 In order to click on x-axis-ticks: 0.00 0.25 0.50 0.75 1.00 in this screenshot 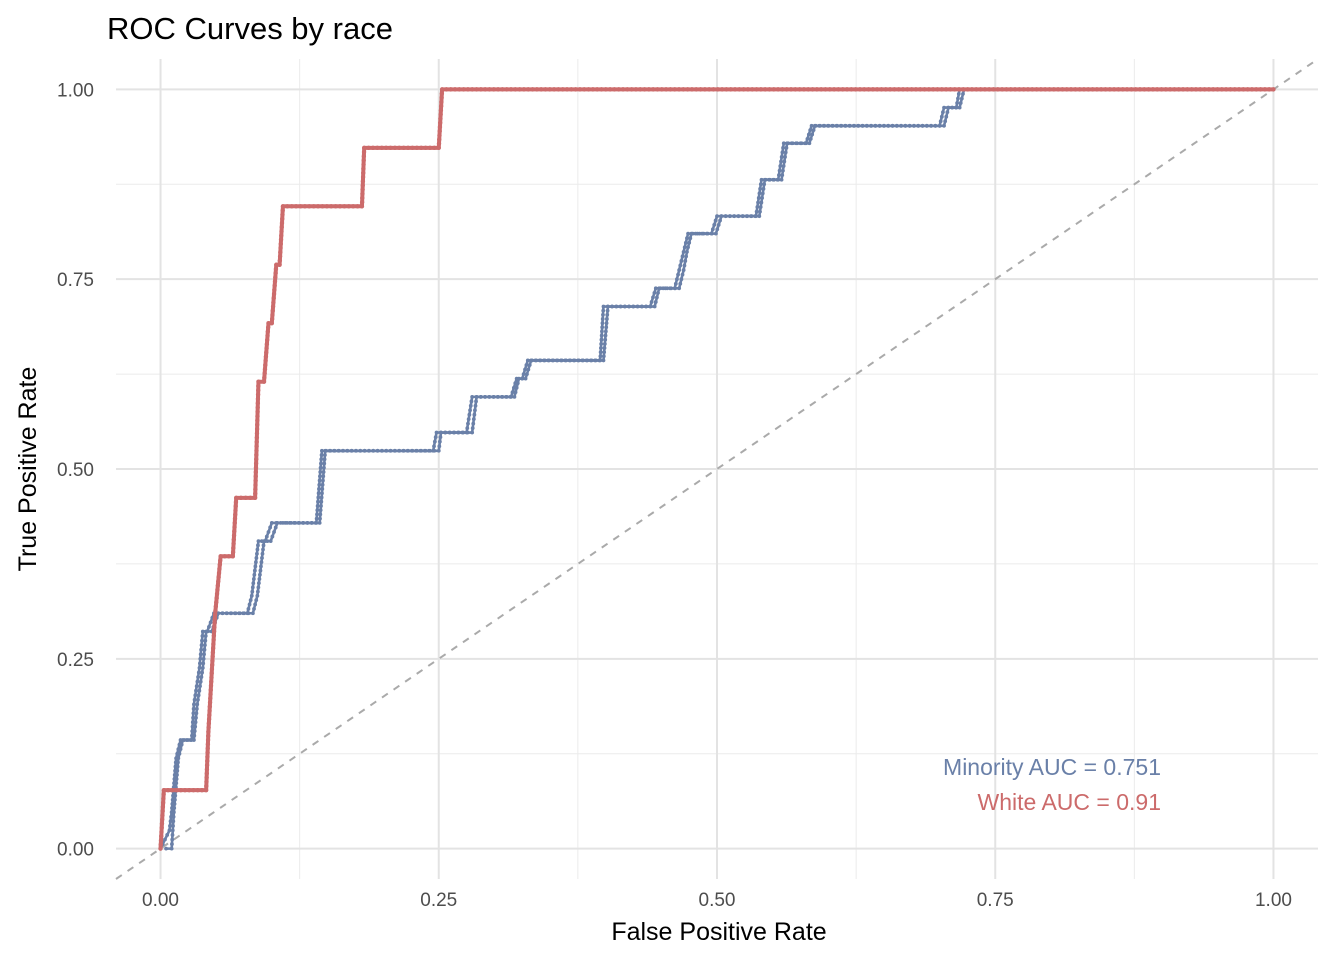, I will do `click(717, 900)`.